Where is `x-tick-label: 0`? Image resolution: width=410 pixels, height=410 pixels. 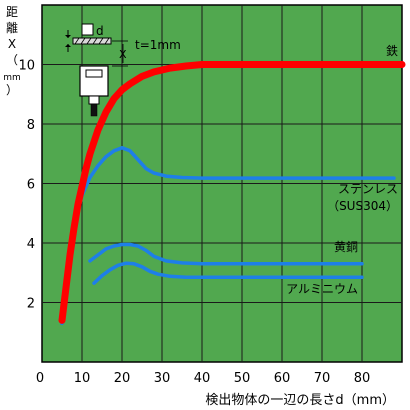
x-tick-label: 0 is located at coordinates (40, 378).